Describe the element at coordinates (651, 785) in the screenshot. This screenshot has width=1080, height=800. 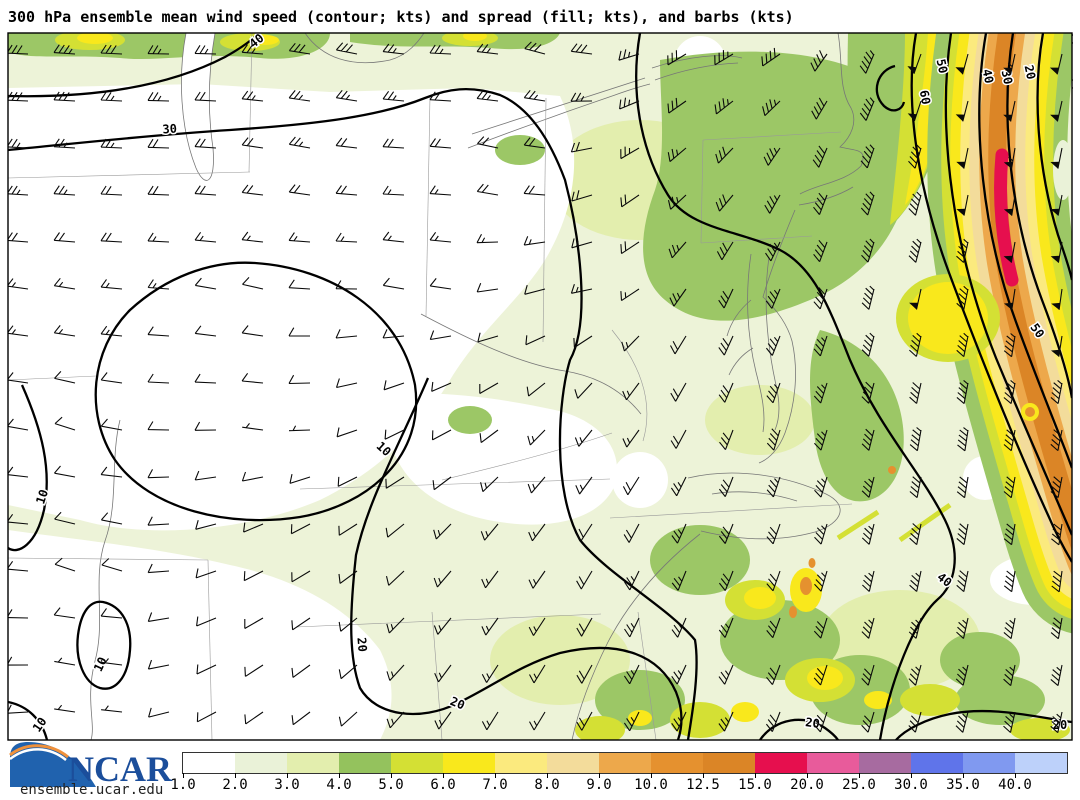
I see `legend-tick-label: 10.0` at that location.